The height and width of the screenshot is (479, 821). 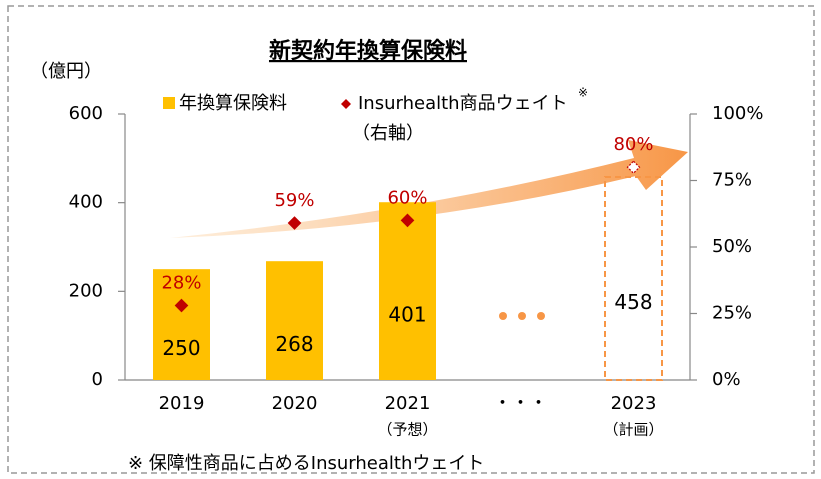 What do you see at coordinates (633, 302) in the screenshot?
I see `bar-value-label: 458` at bounding box center [633, 302].